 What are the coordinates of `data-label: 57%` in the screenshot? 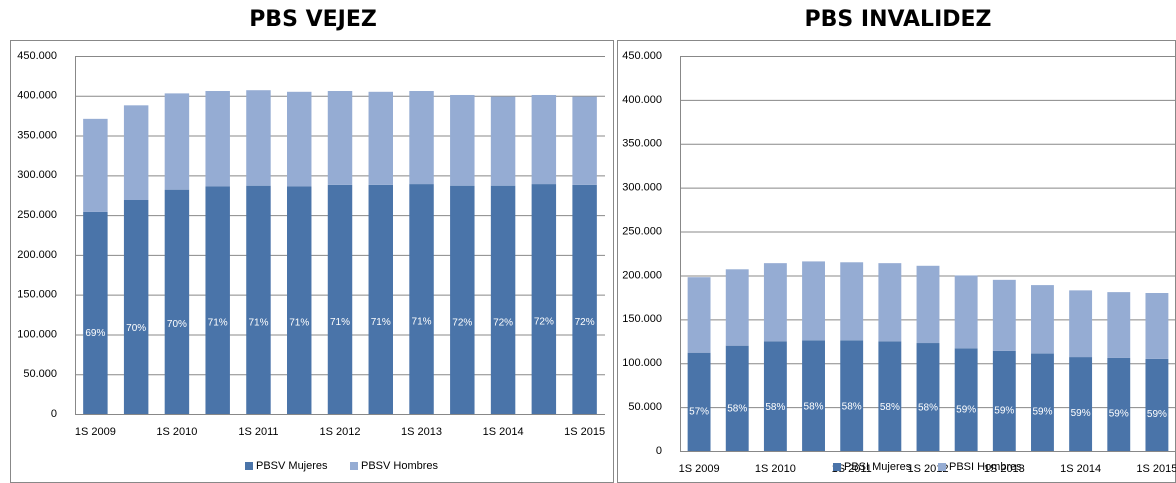 It's located at (699, 411).